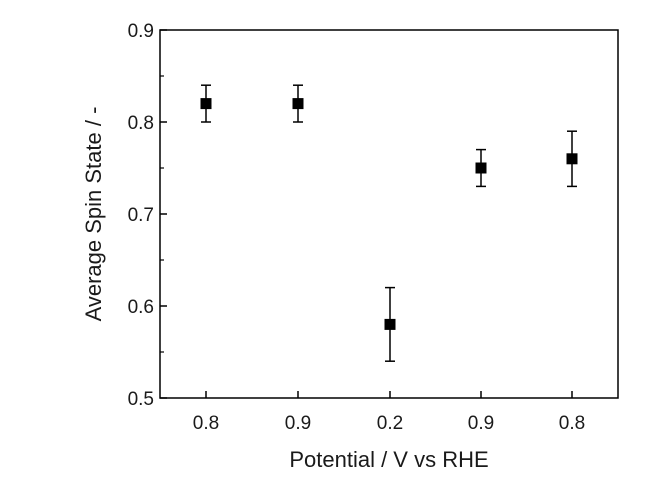 The image size is (653, 481). I want to click on x-axis-title: Potential / V vs RHE, so click(388, 459).